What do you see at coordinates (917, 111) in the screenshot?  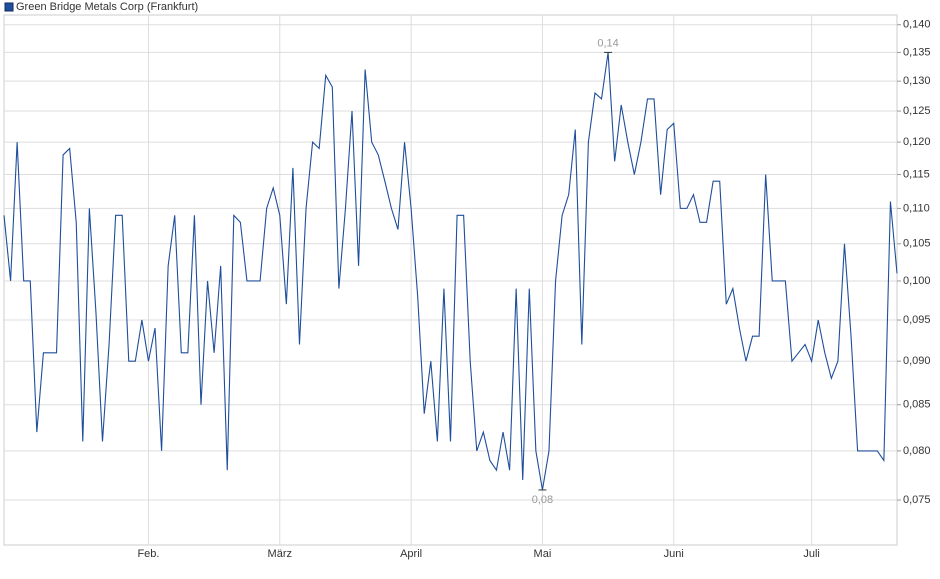 I see `y-tick-label: 0,125` at bounding box center [917, 111].